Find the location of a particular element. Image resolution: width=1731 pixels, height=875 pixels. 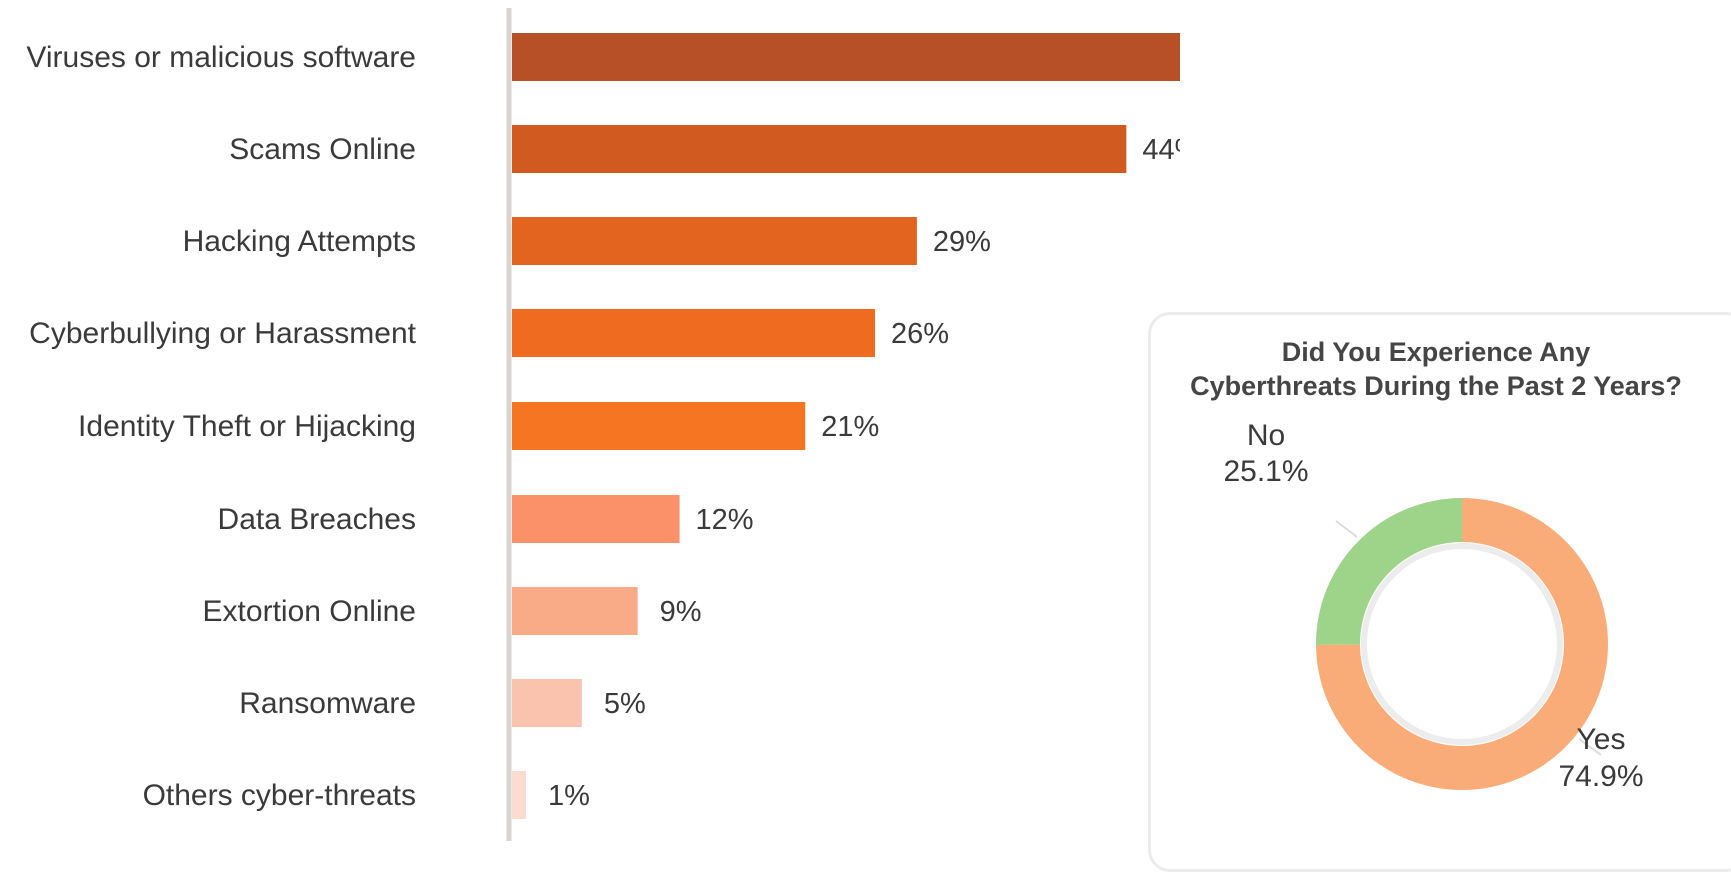

donut-title-line-2: Cyberthreats During the Past 2 Years? is located at coordinates (1436, 386).